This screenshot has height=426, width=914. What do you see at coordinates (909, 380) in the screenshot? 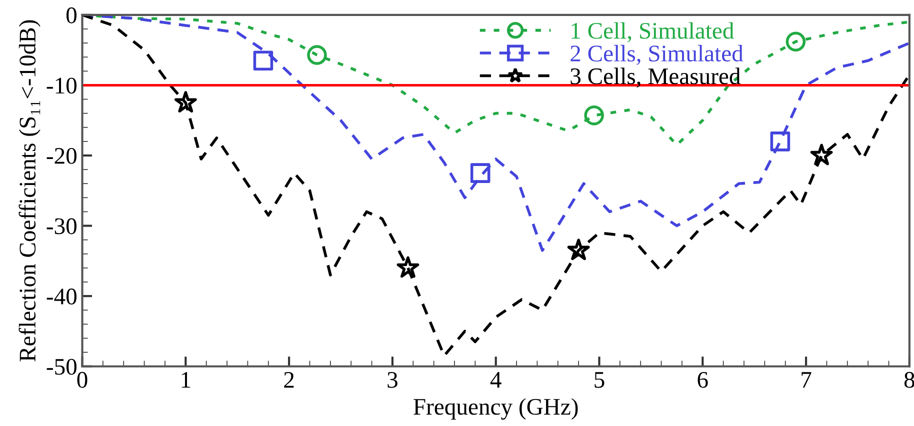
I see `x-tick-label: 8` at bounding box center [909, 380].